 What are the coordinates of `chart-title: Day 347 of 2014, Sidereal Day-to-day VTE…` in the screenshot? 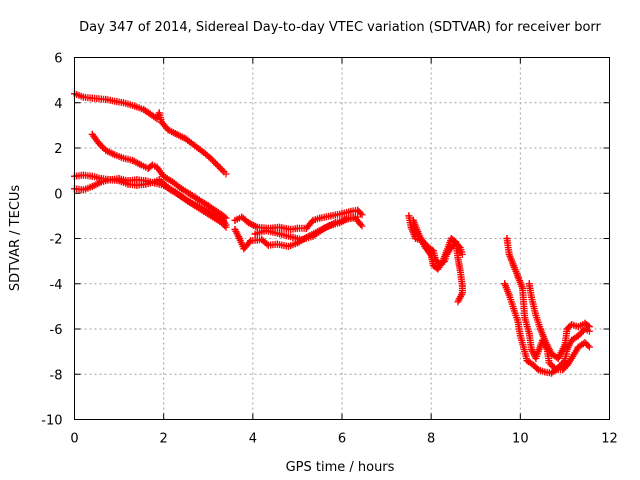 It's located at (340, 27).